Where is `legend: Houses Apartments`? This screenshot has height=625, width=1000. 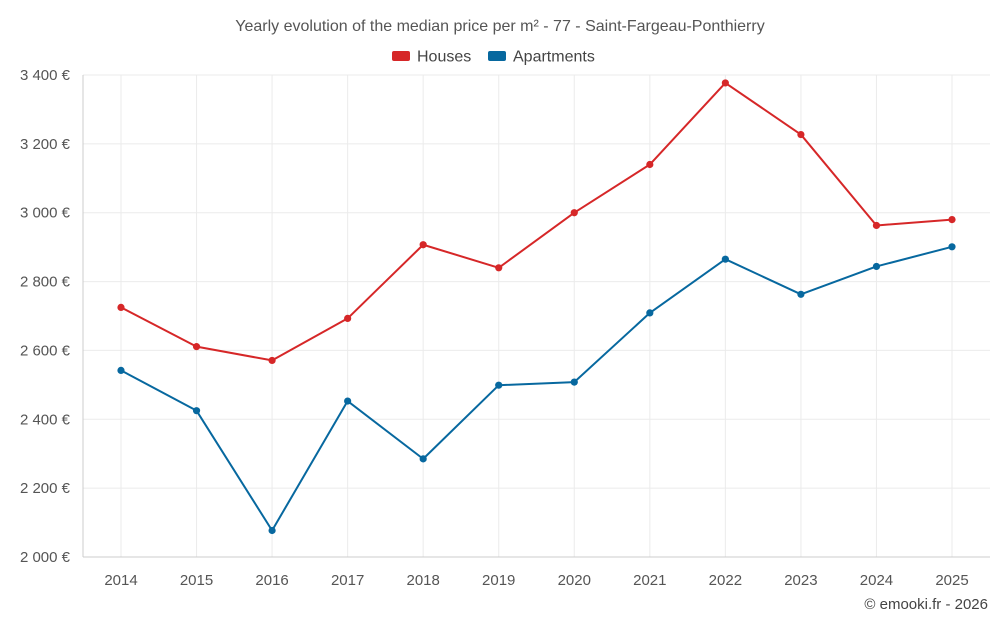 legend: Houses Apartments is located at coordinates (493, 57).